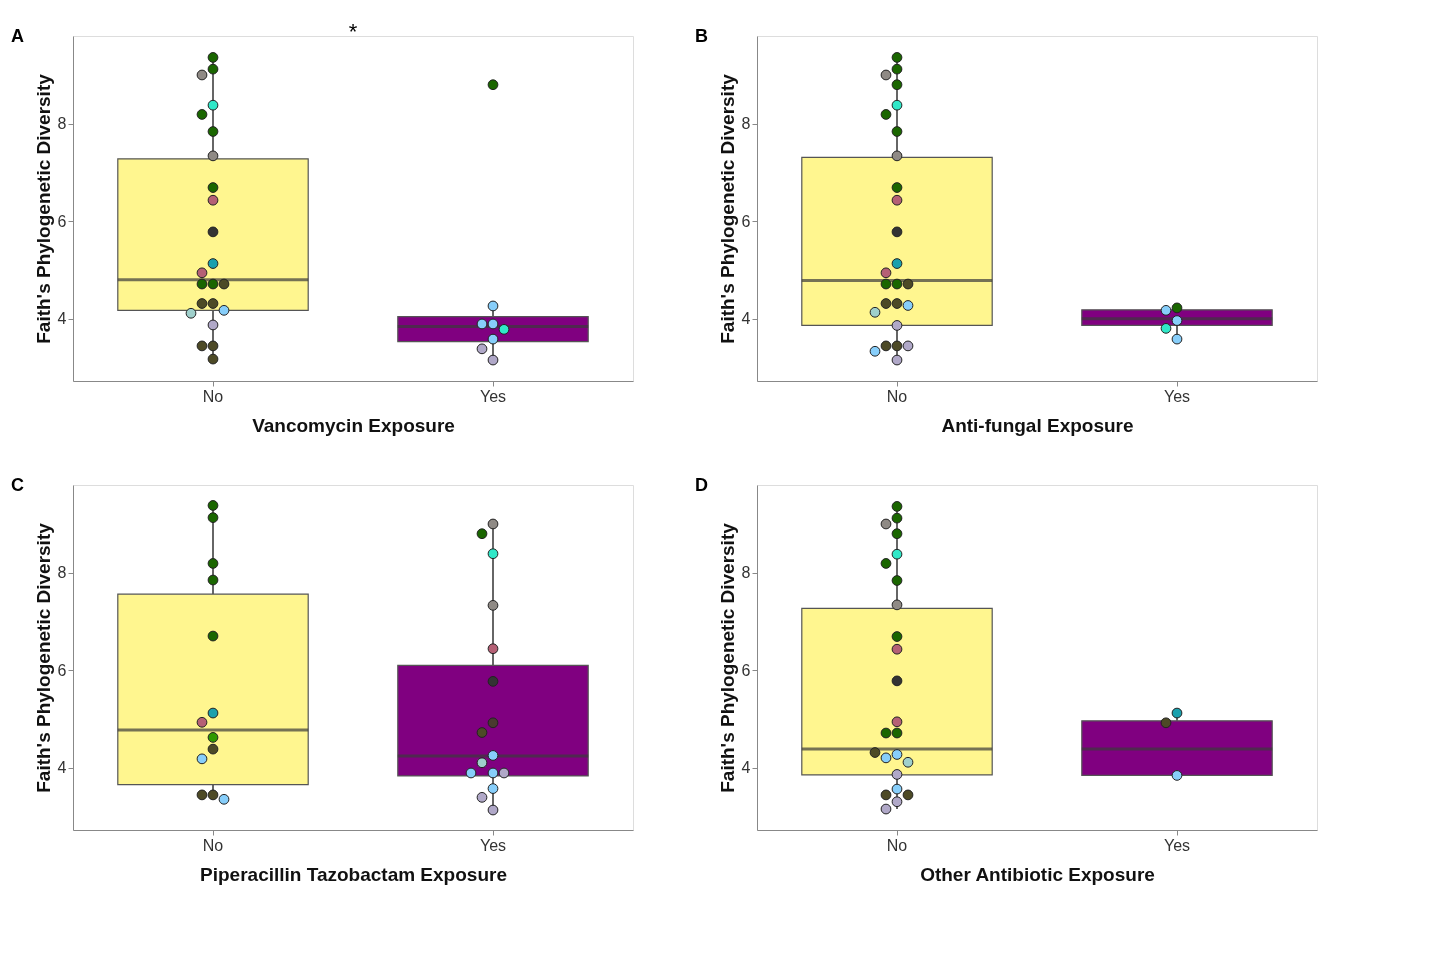 Image resolution: width=1445 pixels, height=964 pixels. Describe the element at coordinates (353, 31) in the screenshot. I see `annotation: *` at that location.